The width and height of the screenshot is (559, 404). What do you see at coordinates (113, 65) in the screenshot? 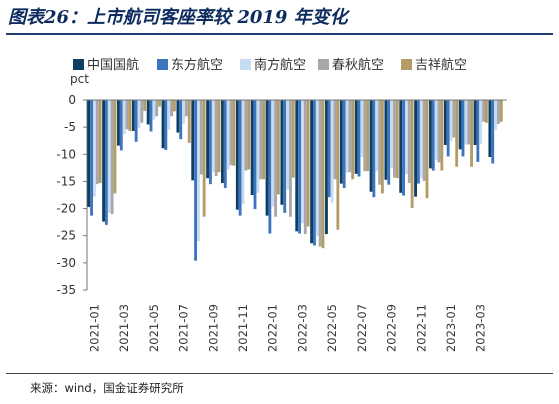
I see `legend-label: 中国国航` at bounding box center [113, 65].